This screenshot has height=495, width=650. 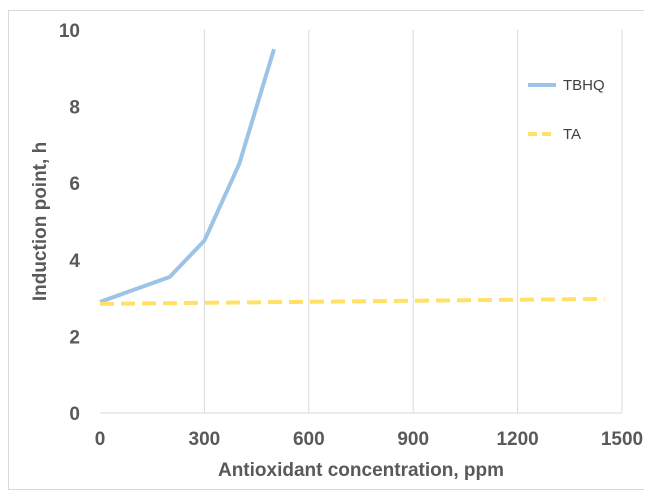 I want to click on y-tick-label: 2, so click(x=74, y=337).